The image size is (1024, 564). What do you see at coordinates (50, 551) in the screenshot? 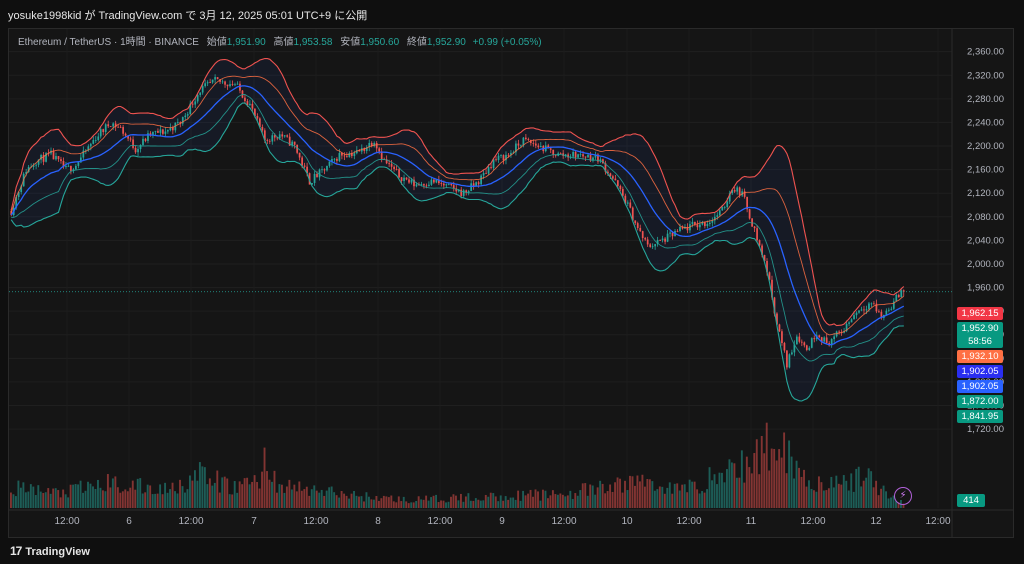
I see `tradingview-logo: 17 TradingView` at bounding box center [50, 551].